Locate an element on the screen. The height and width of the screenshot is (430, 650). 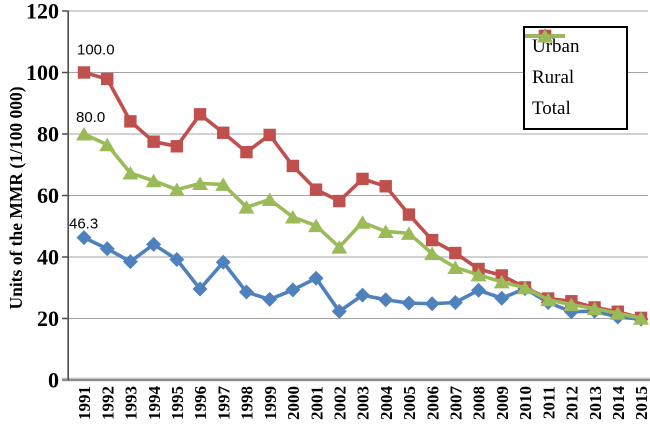
x-tick-label: 1994 is located at coordinates (154, 403).